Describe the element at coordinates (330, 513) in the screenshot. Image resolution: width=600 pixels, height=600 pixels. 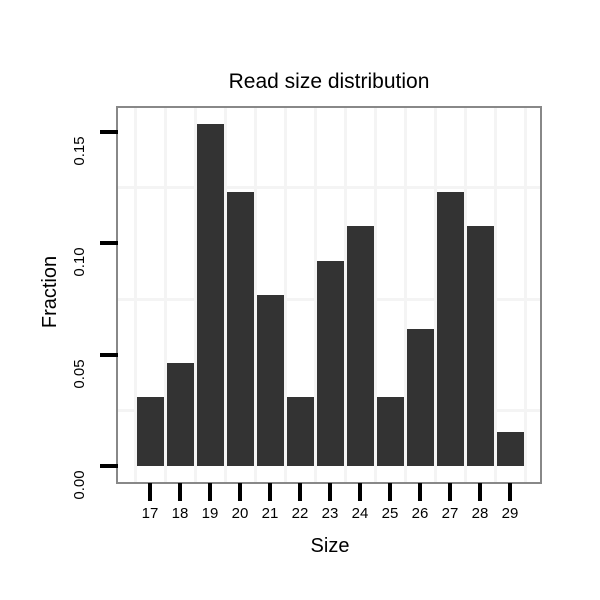
I see `x-tick-label-23: 23` at that location.